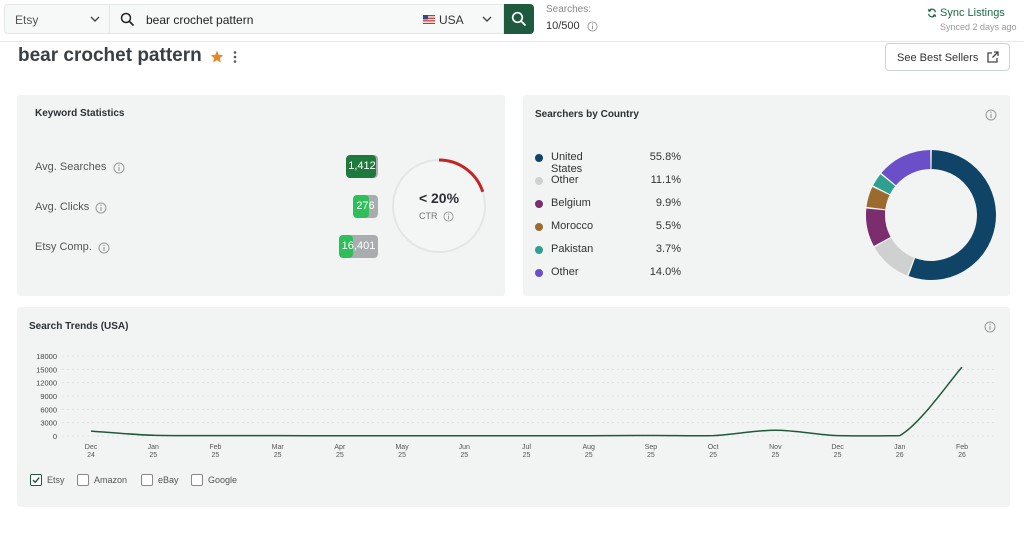 This screenshot has width=1024, height=533. Describe the element at coordinates (48, 396) in the screenshot. I see `y-tick-label: 9000` at that location.